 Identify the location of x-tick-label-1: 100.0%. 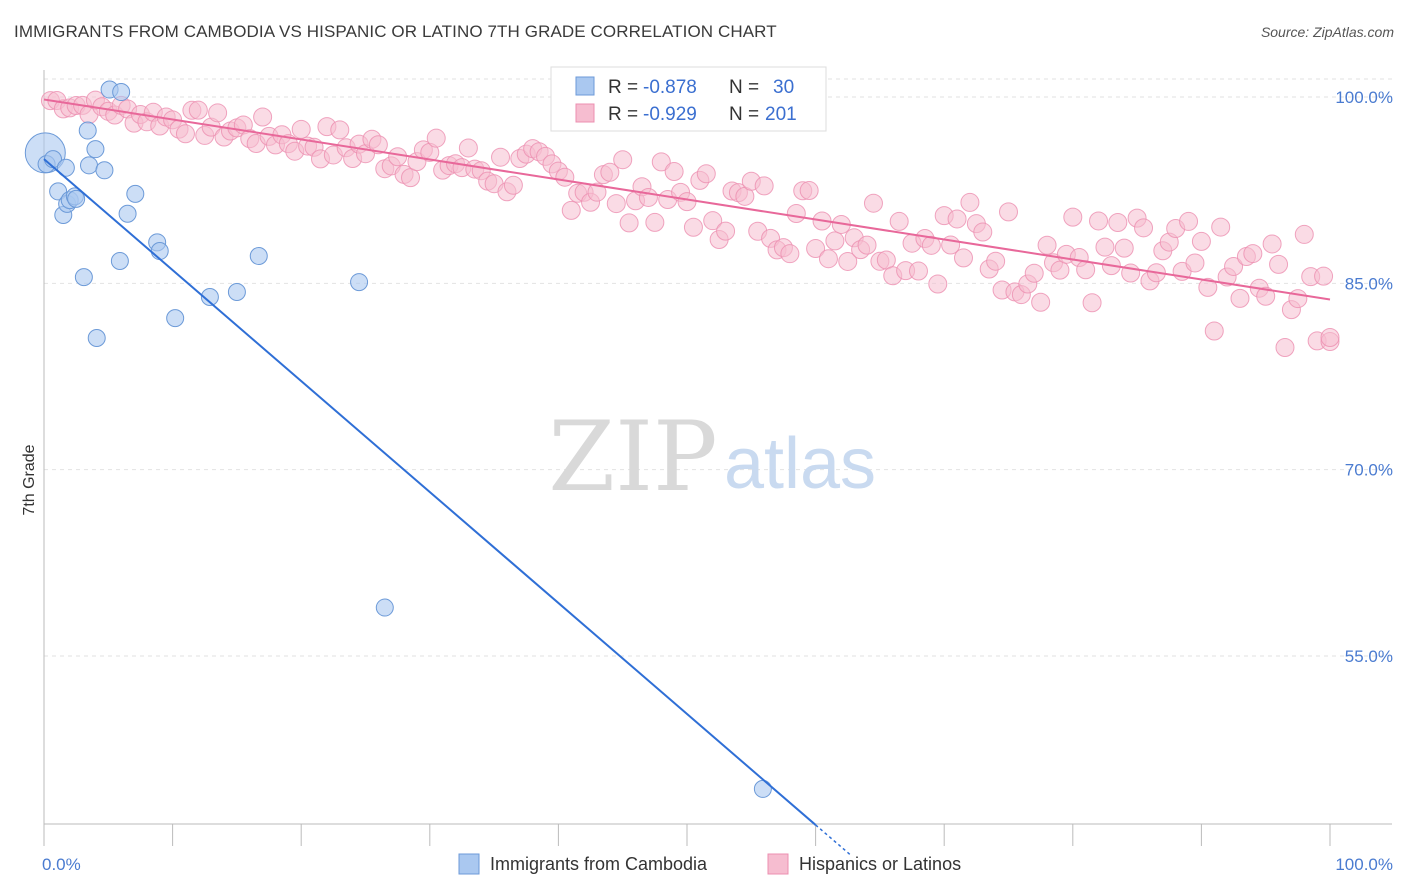
(1364, 864).